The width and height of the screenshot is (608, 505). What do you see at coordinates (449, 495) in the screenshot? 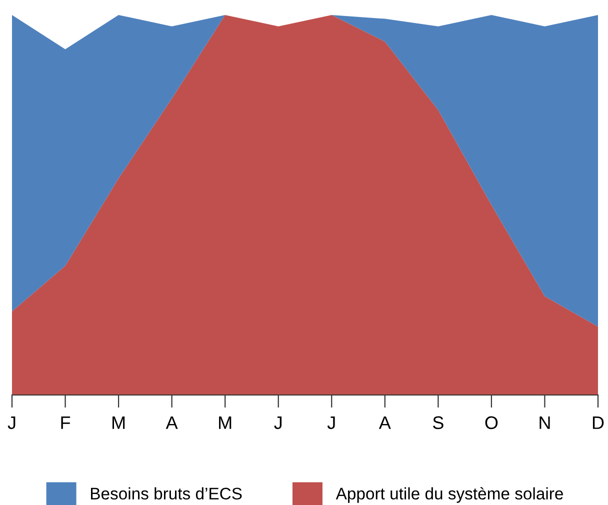
I see `legend-label: Apport utile du système solaire` at bounding box center [449, 495].